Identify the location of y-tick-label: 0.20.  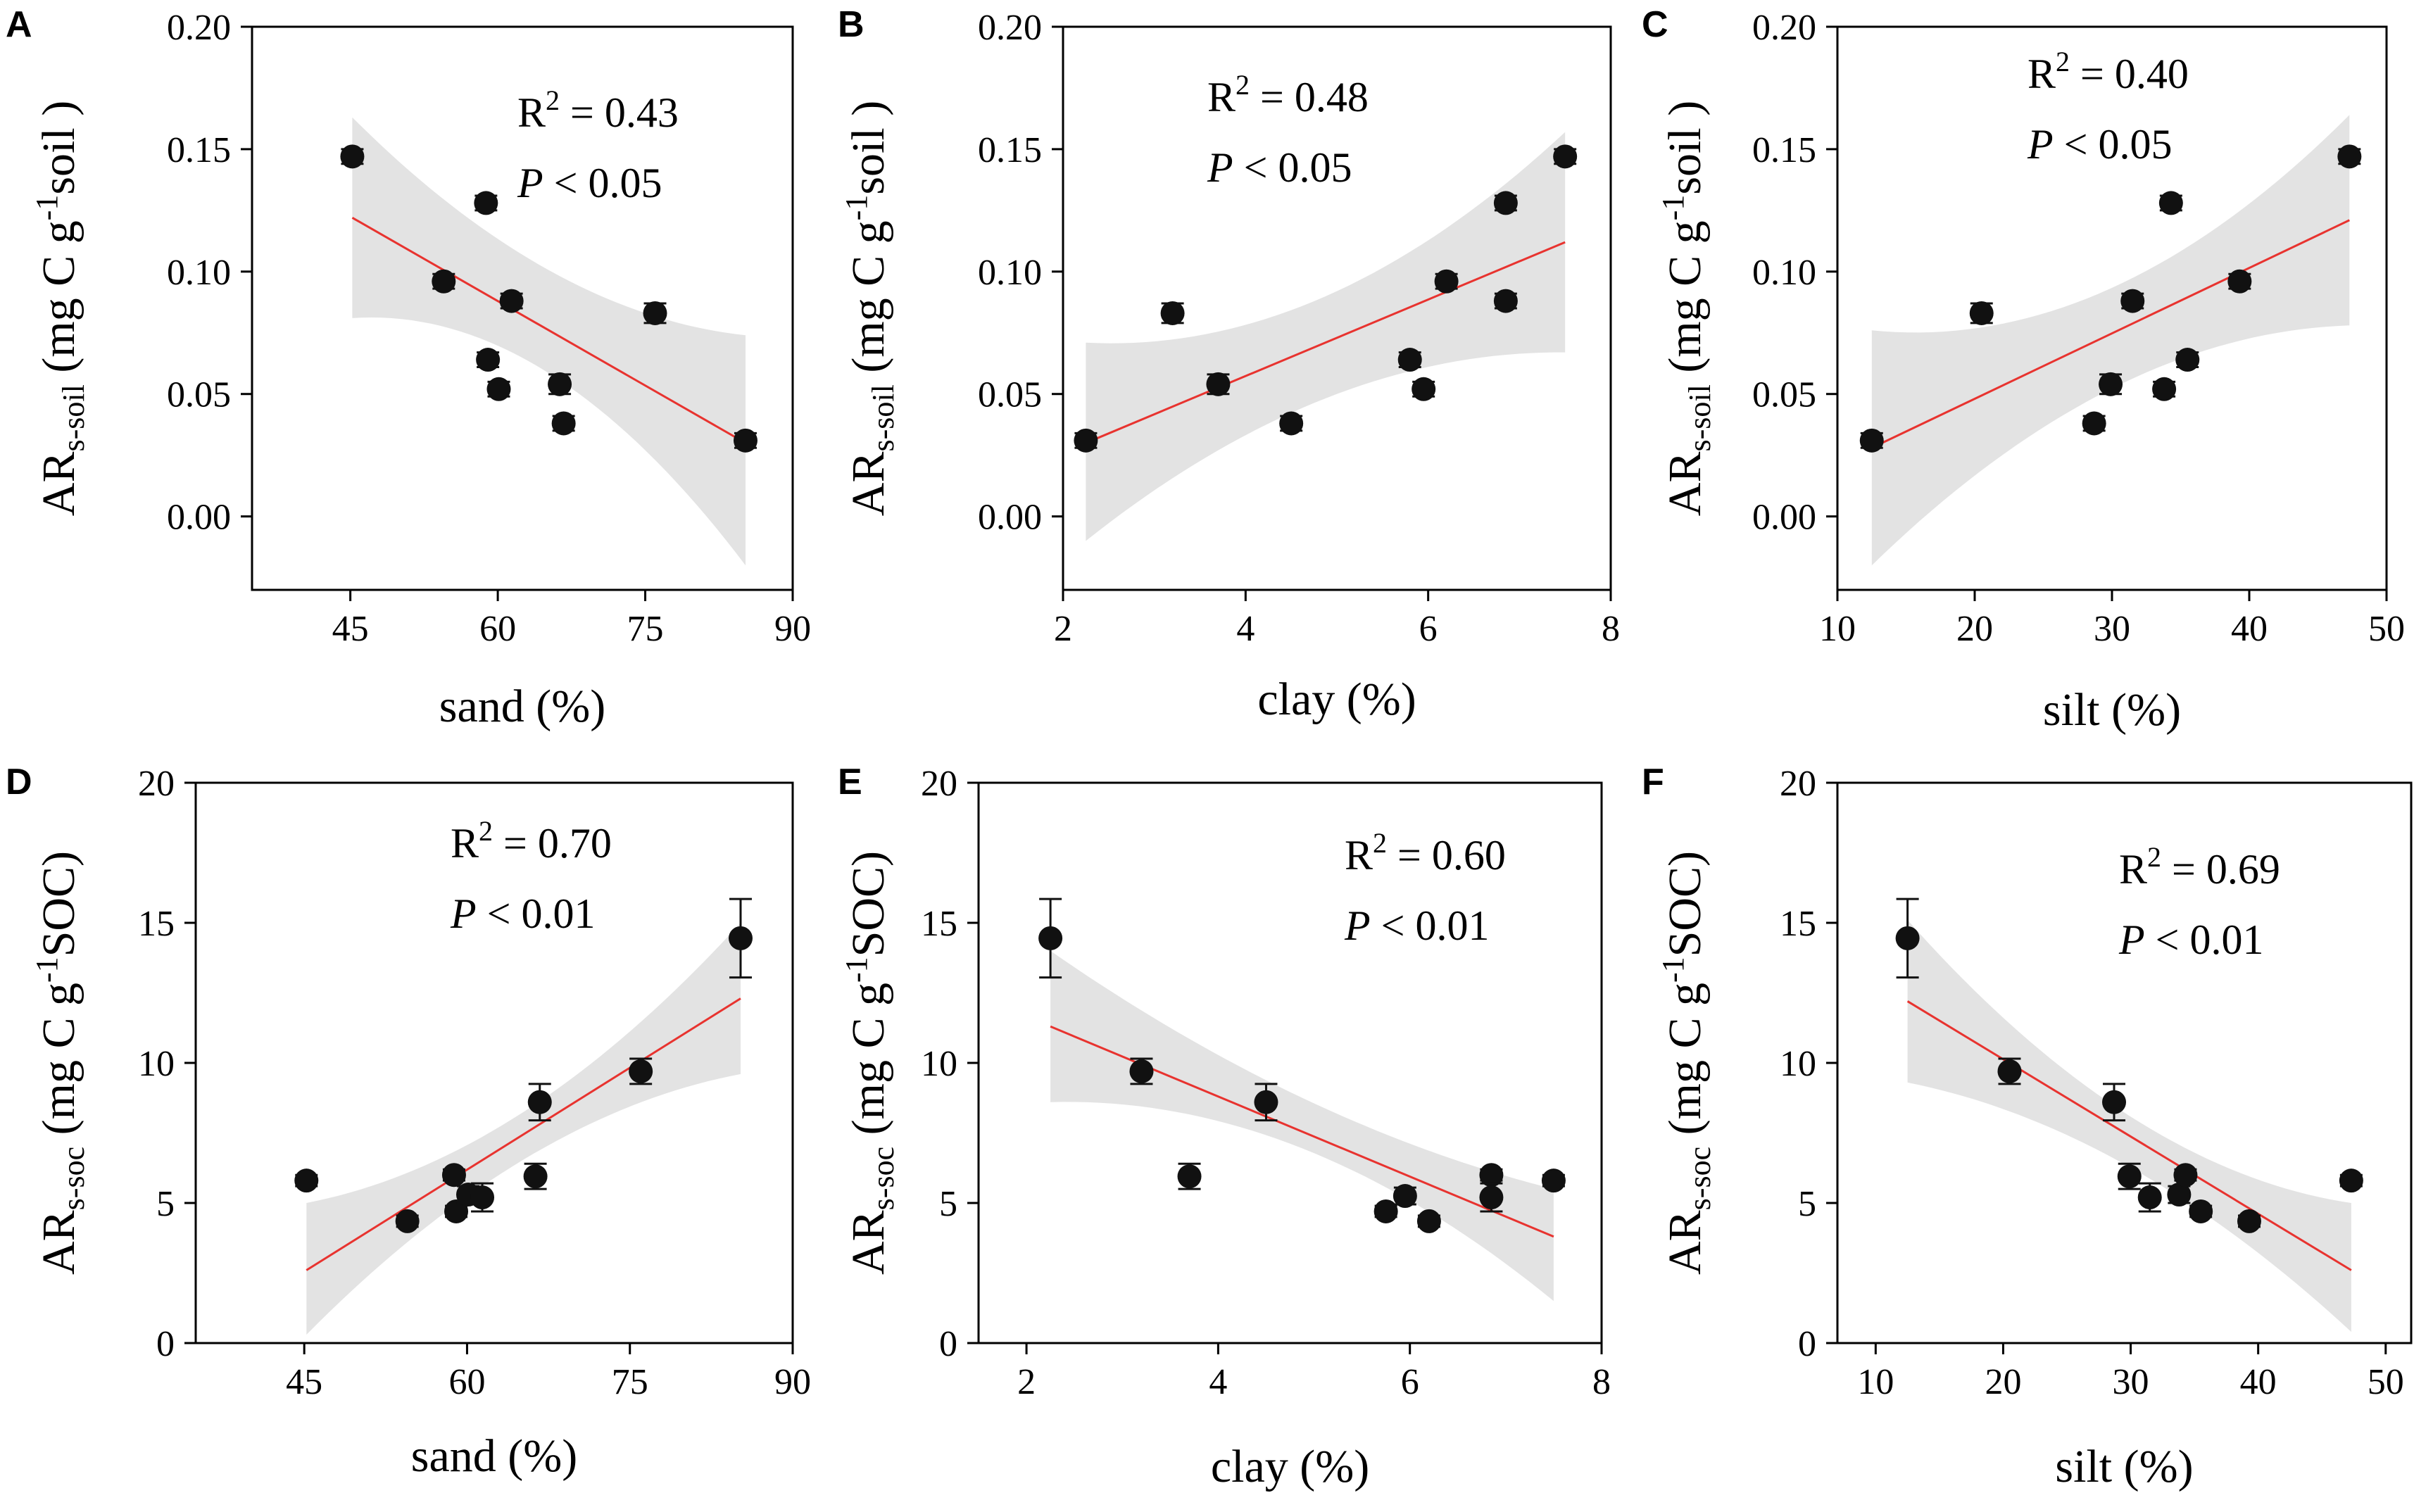
(1010, 28).